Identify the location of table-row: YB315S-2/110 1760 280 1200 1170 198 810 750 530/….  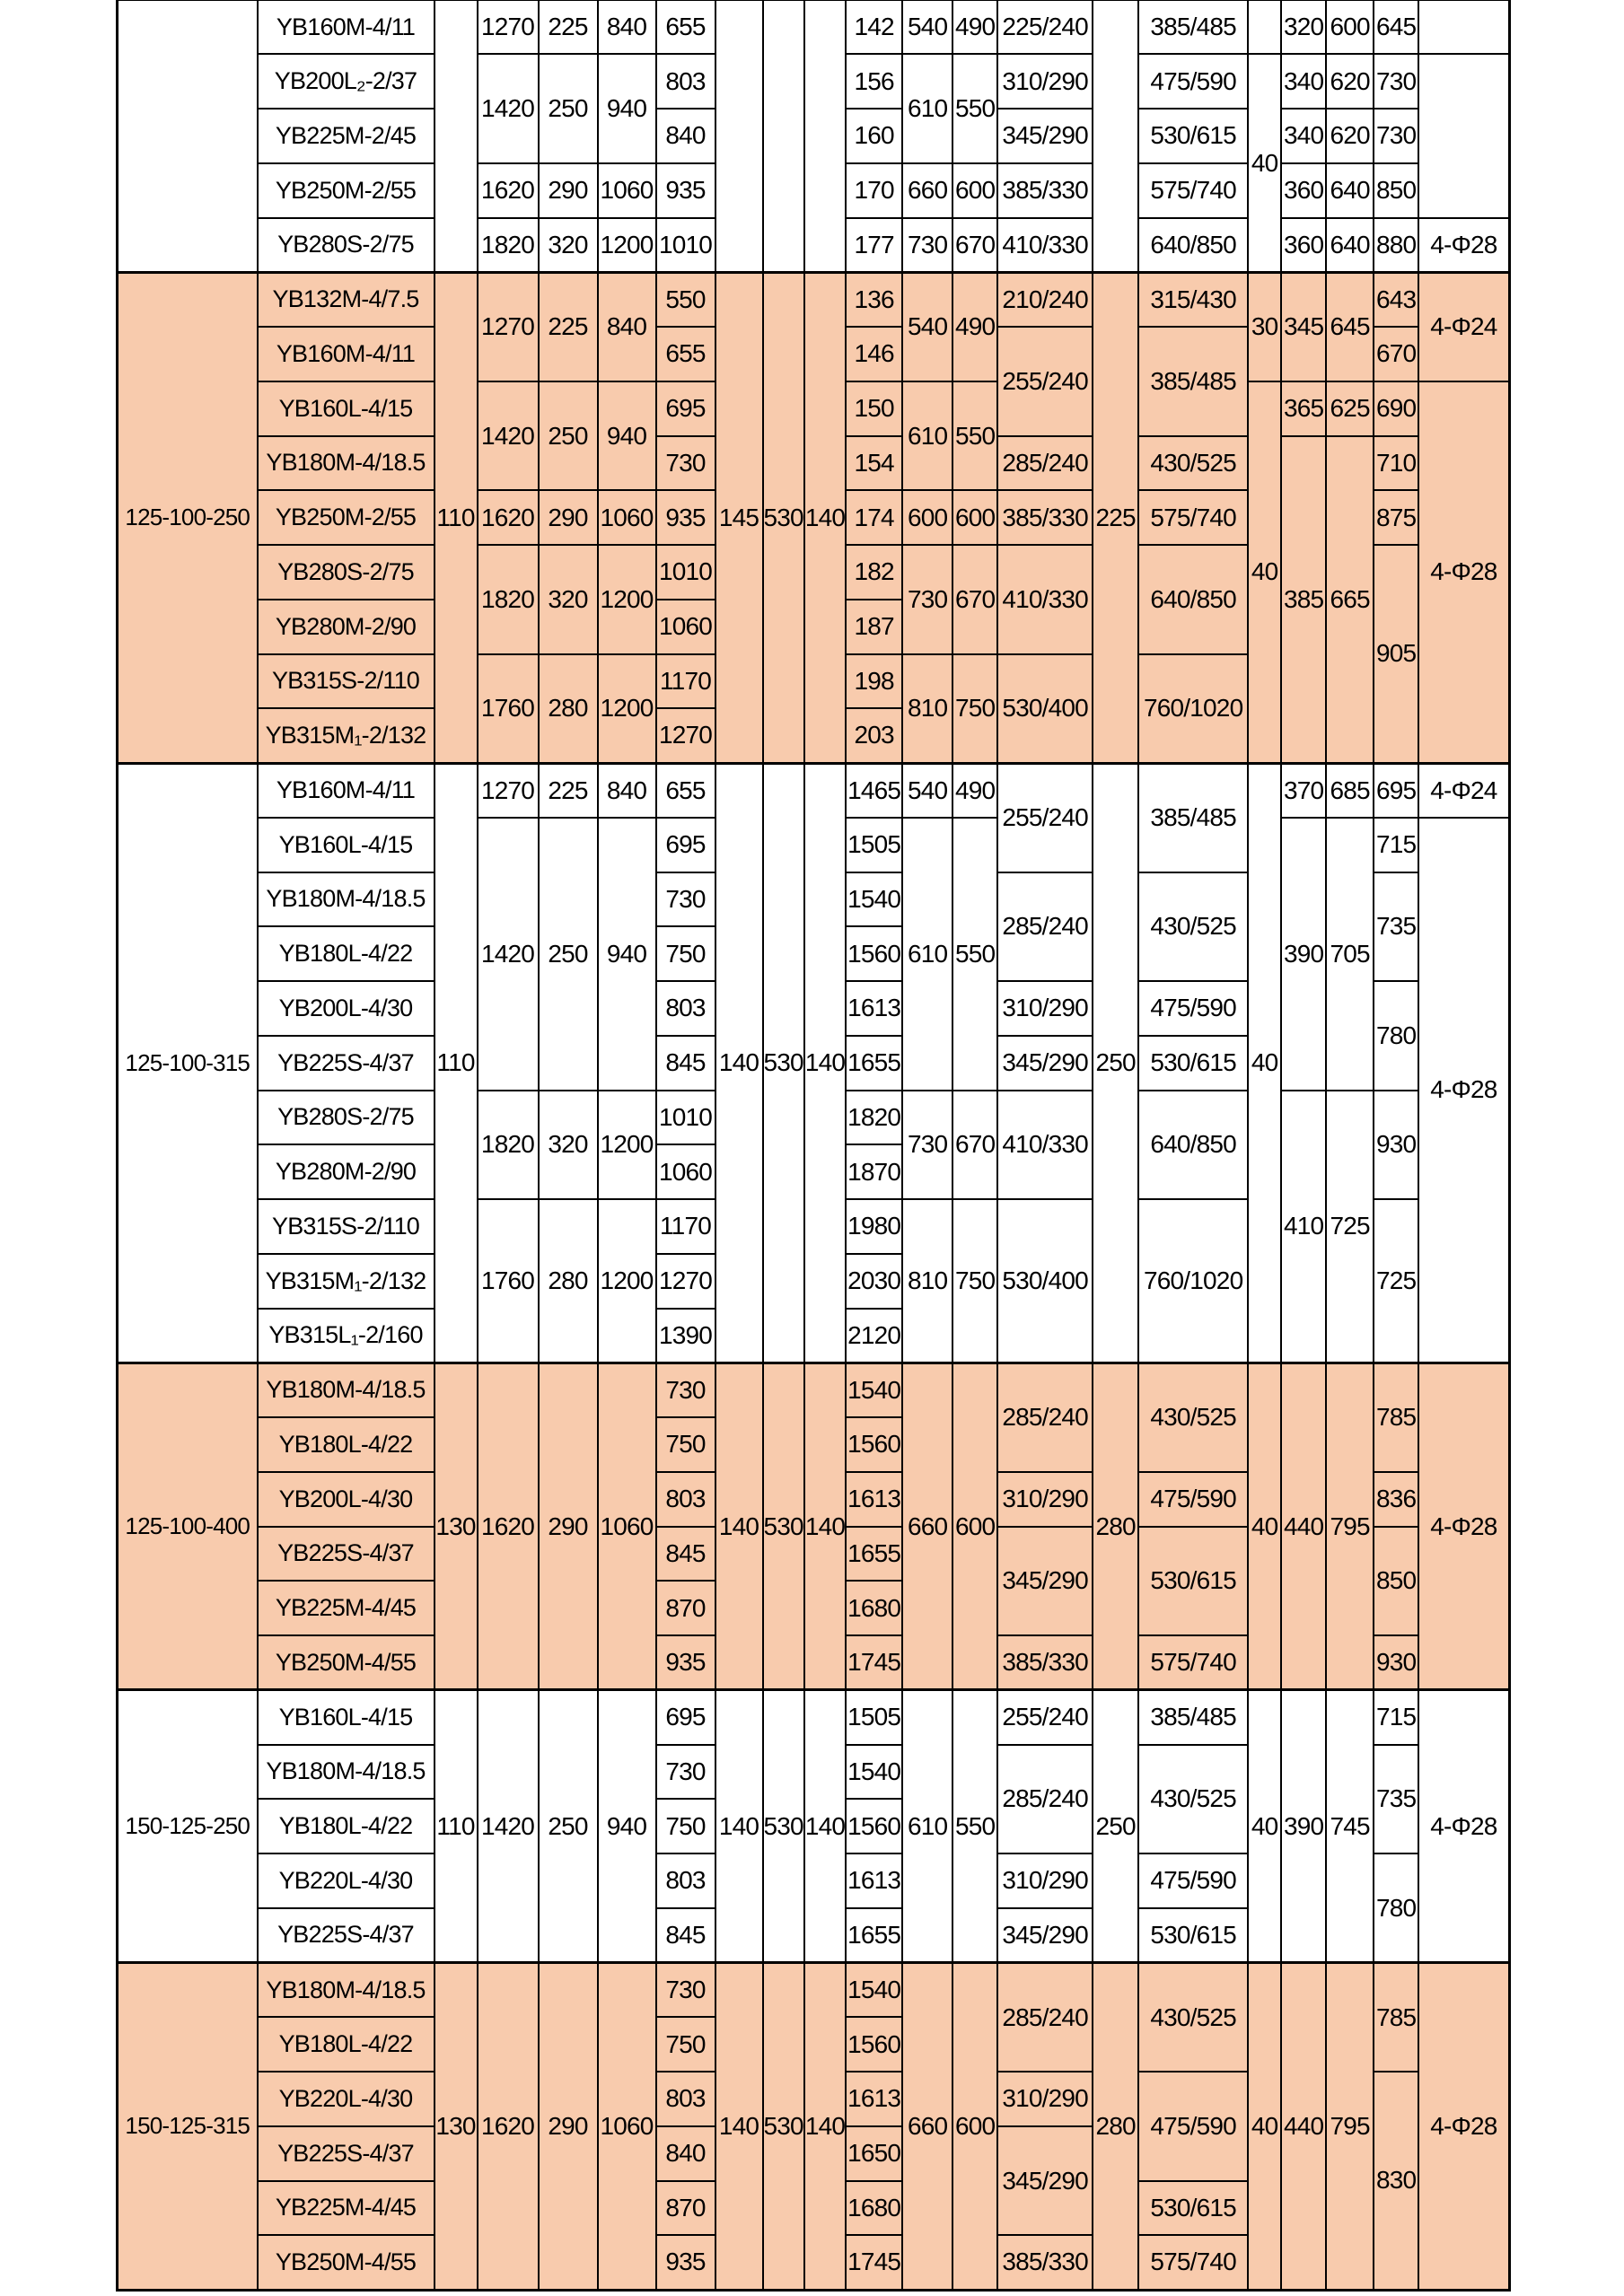
(814, 708).